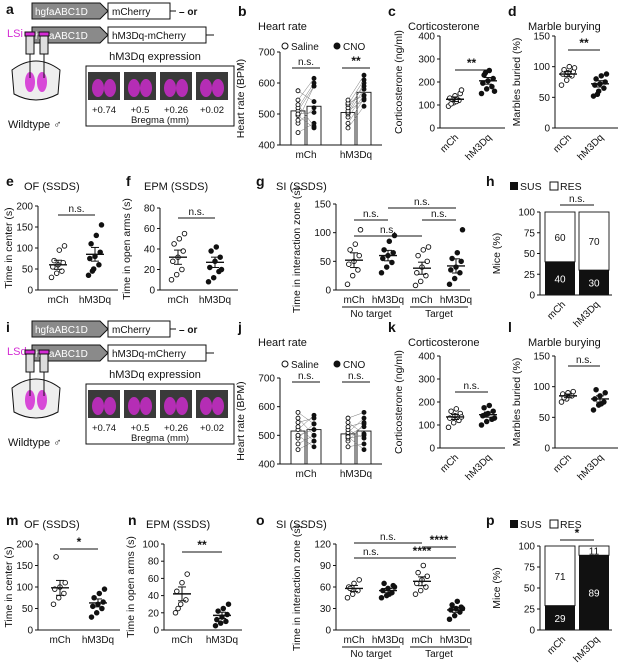  Describe the element at coordinates (160, 120) in the screenshot. I see `bregma-label: Bregma (mm)` at that location.